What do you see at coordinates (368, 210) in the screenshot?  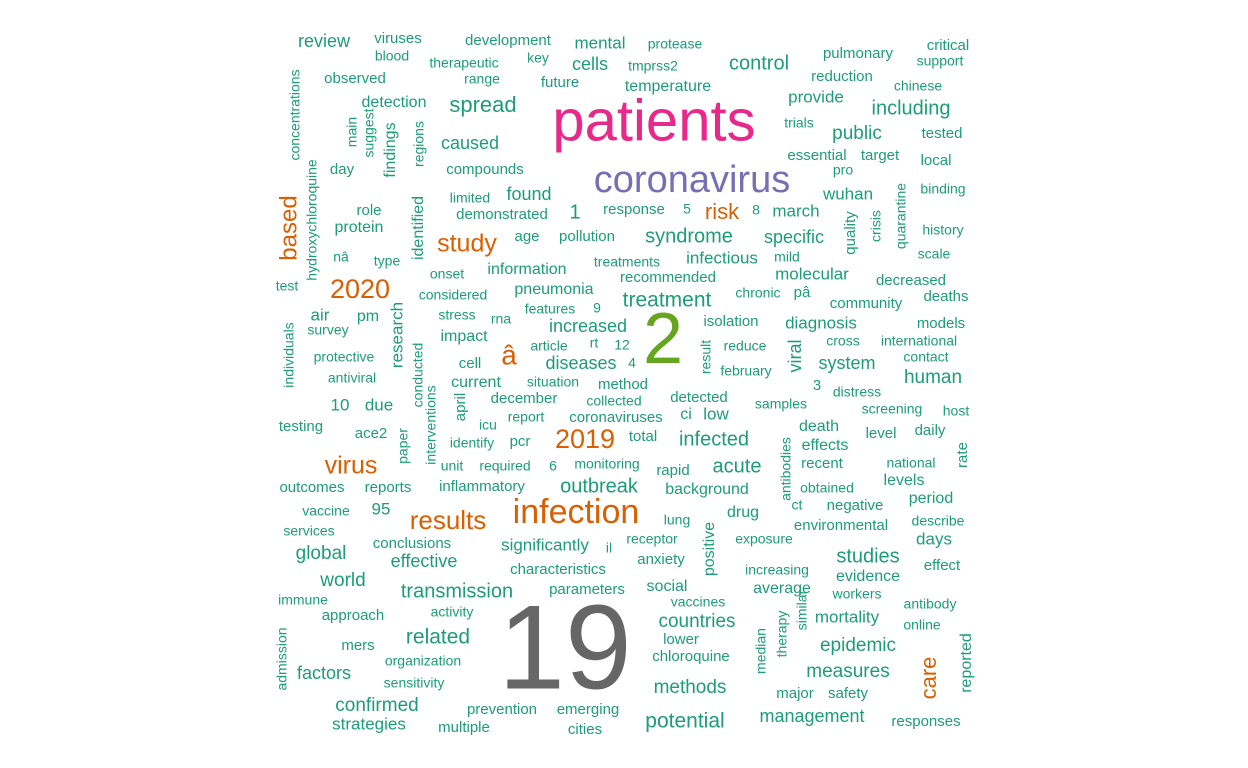 I see `word-role-67: role` at bounding box center [368, 210].